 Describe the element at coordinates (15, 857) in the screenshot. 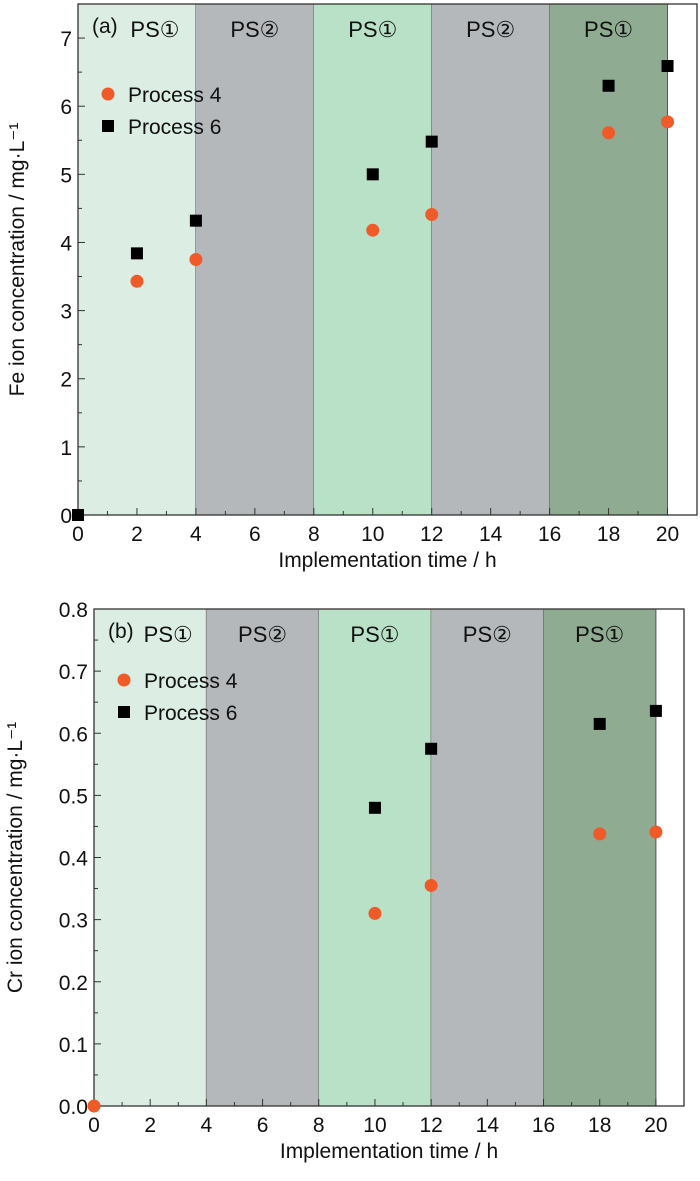

I see `y-axis-label: Cr ion concentration / mg·L⁻¹` at that location.